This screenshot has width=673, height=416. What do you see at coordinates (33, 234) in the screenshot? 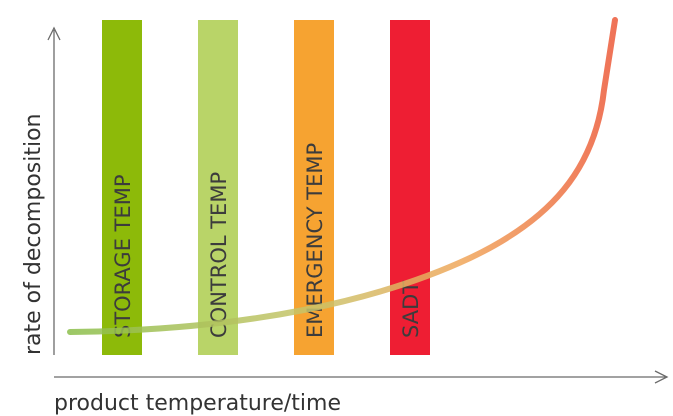
I see `y-axis-label: rate of decomposition` at bounding box center [33, 234].